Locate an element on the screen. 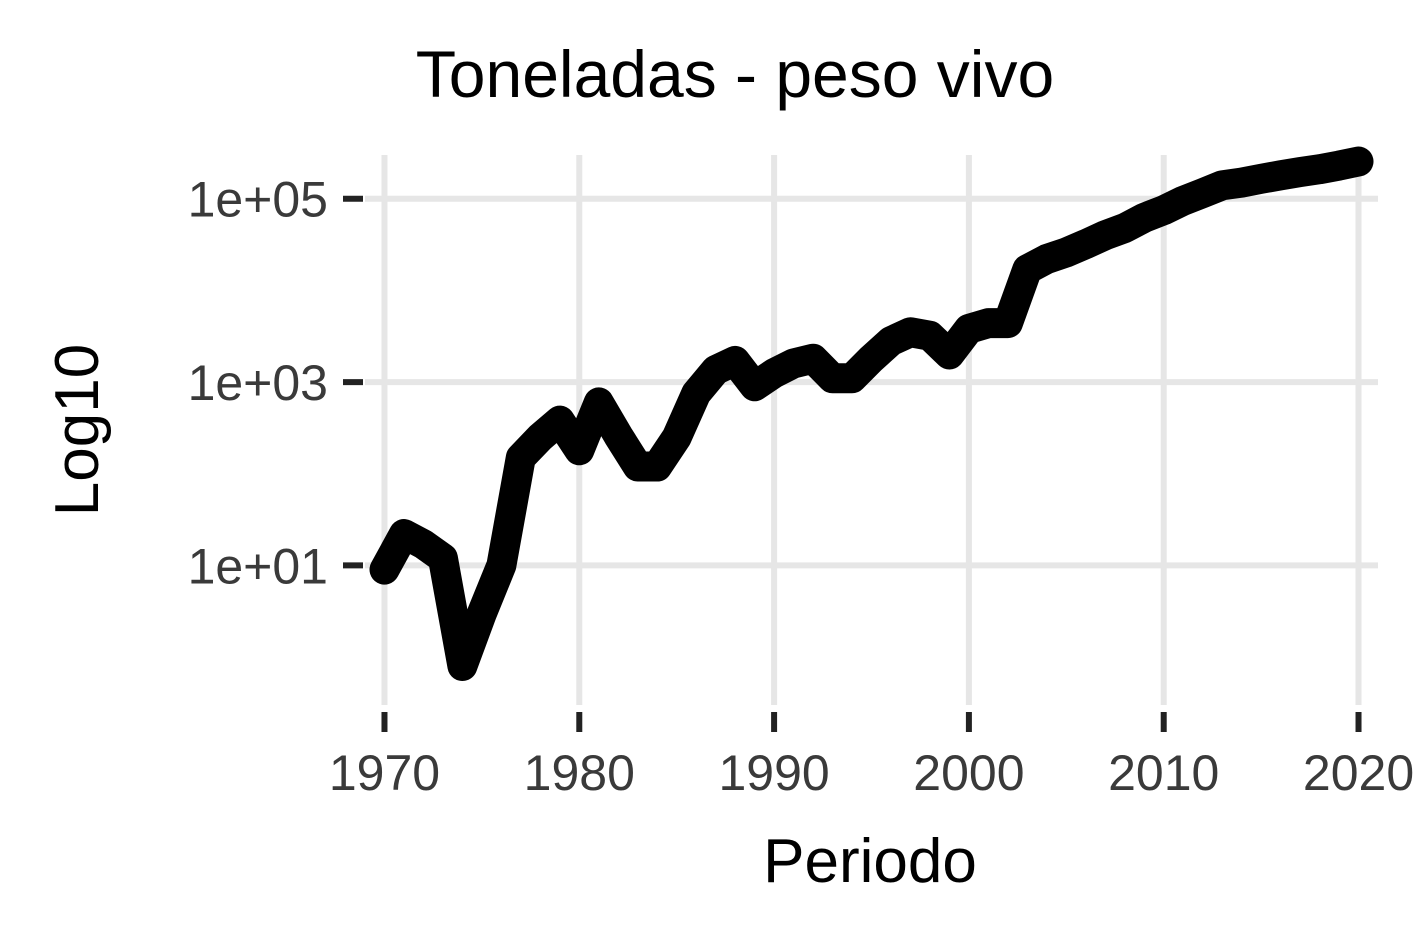 This screenshot has width=1417, height=944. x-tick-label: 1970 is located at coordinates (384, 773).